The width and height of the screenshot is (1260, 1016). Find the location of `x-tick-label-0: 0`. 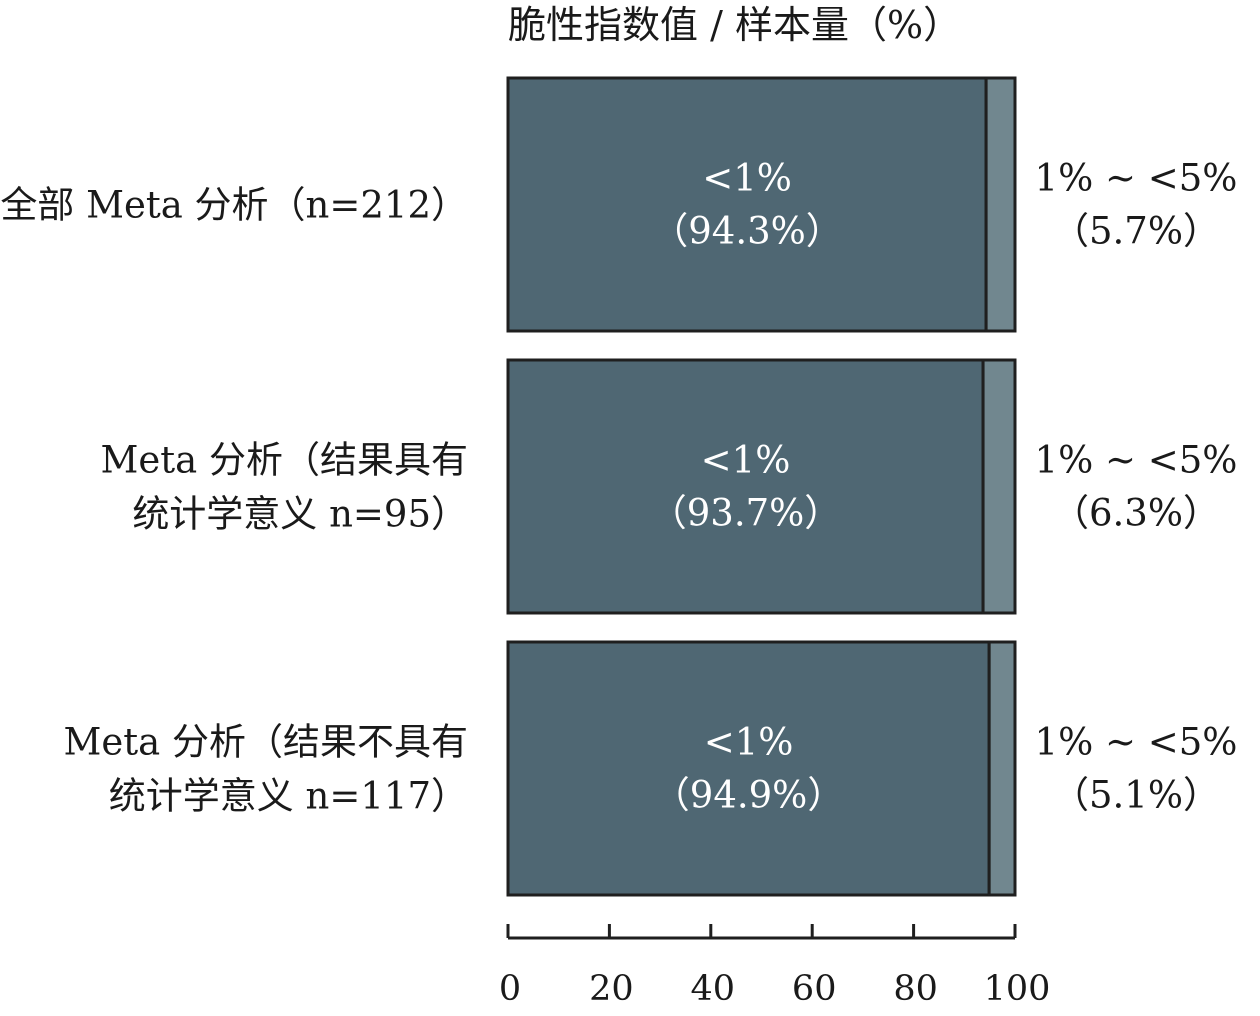

x-tick-label-0: 0 is located at coordinates (510, 989).